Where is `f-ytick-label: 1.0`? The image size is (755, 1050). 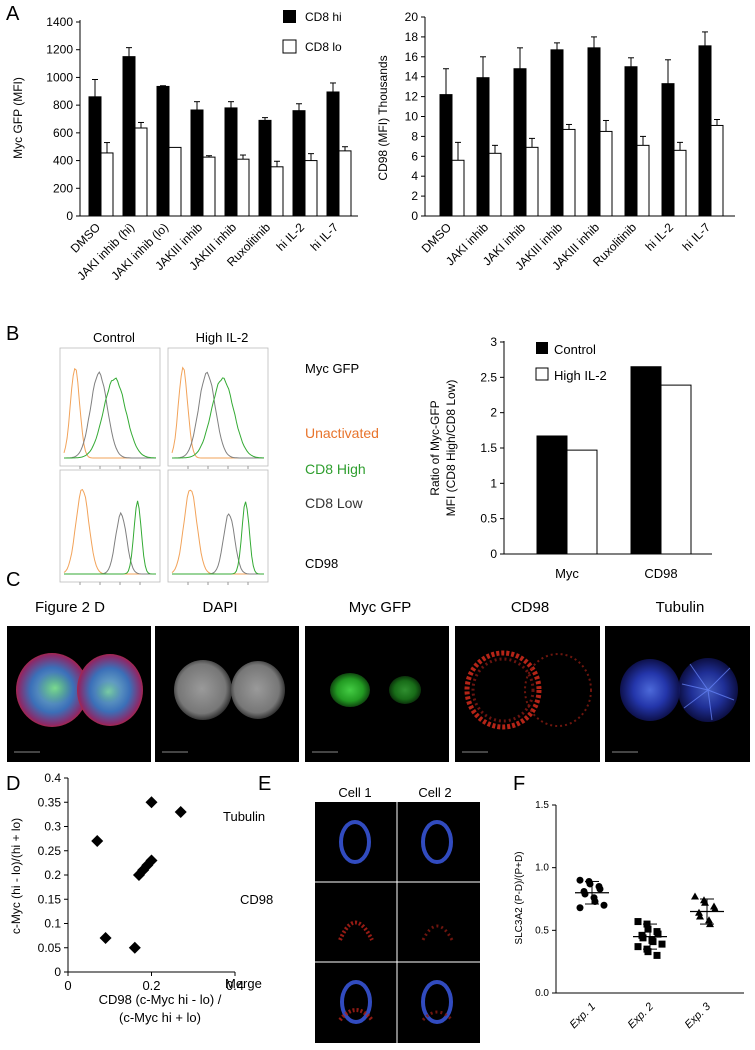 f-ytick-label: 1.0 is located at coordinates (542, 868).